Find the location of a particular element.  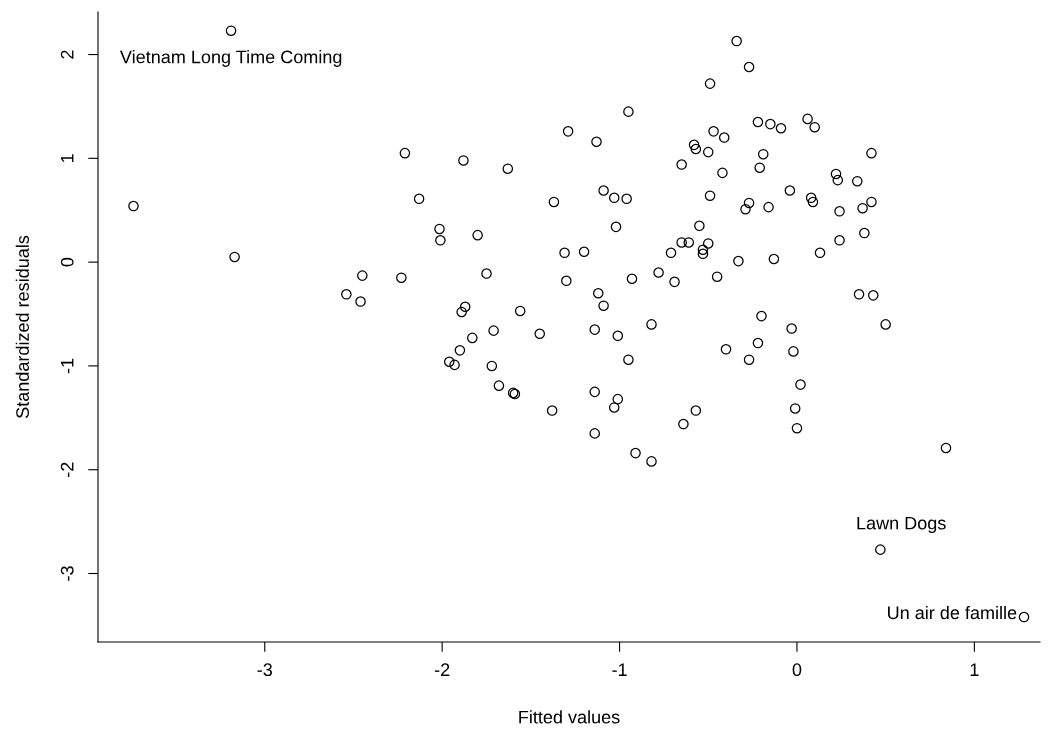

y-tick-label: -2 is located at coordinates (67, 469).